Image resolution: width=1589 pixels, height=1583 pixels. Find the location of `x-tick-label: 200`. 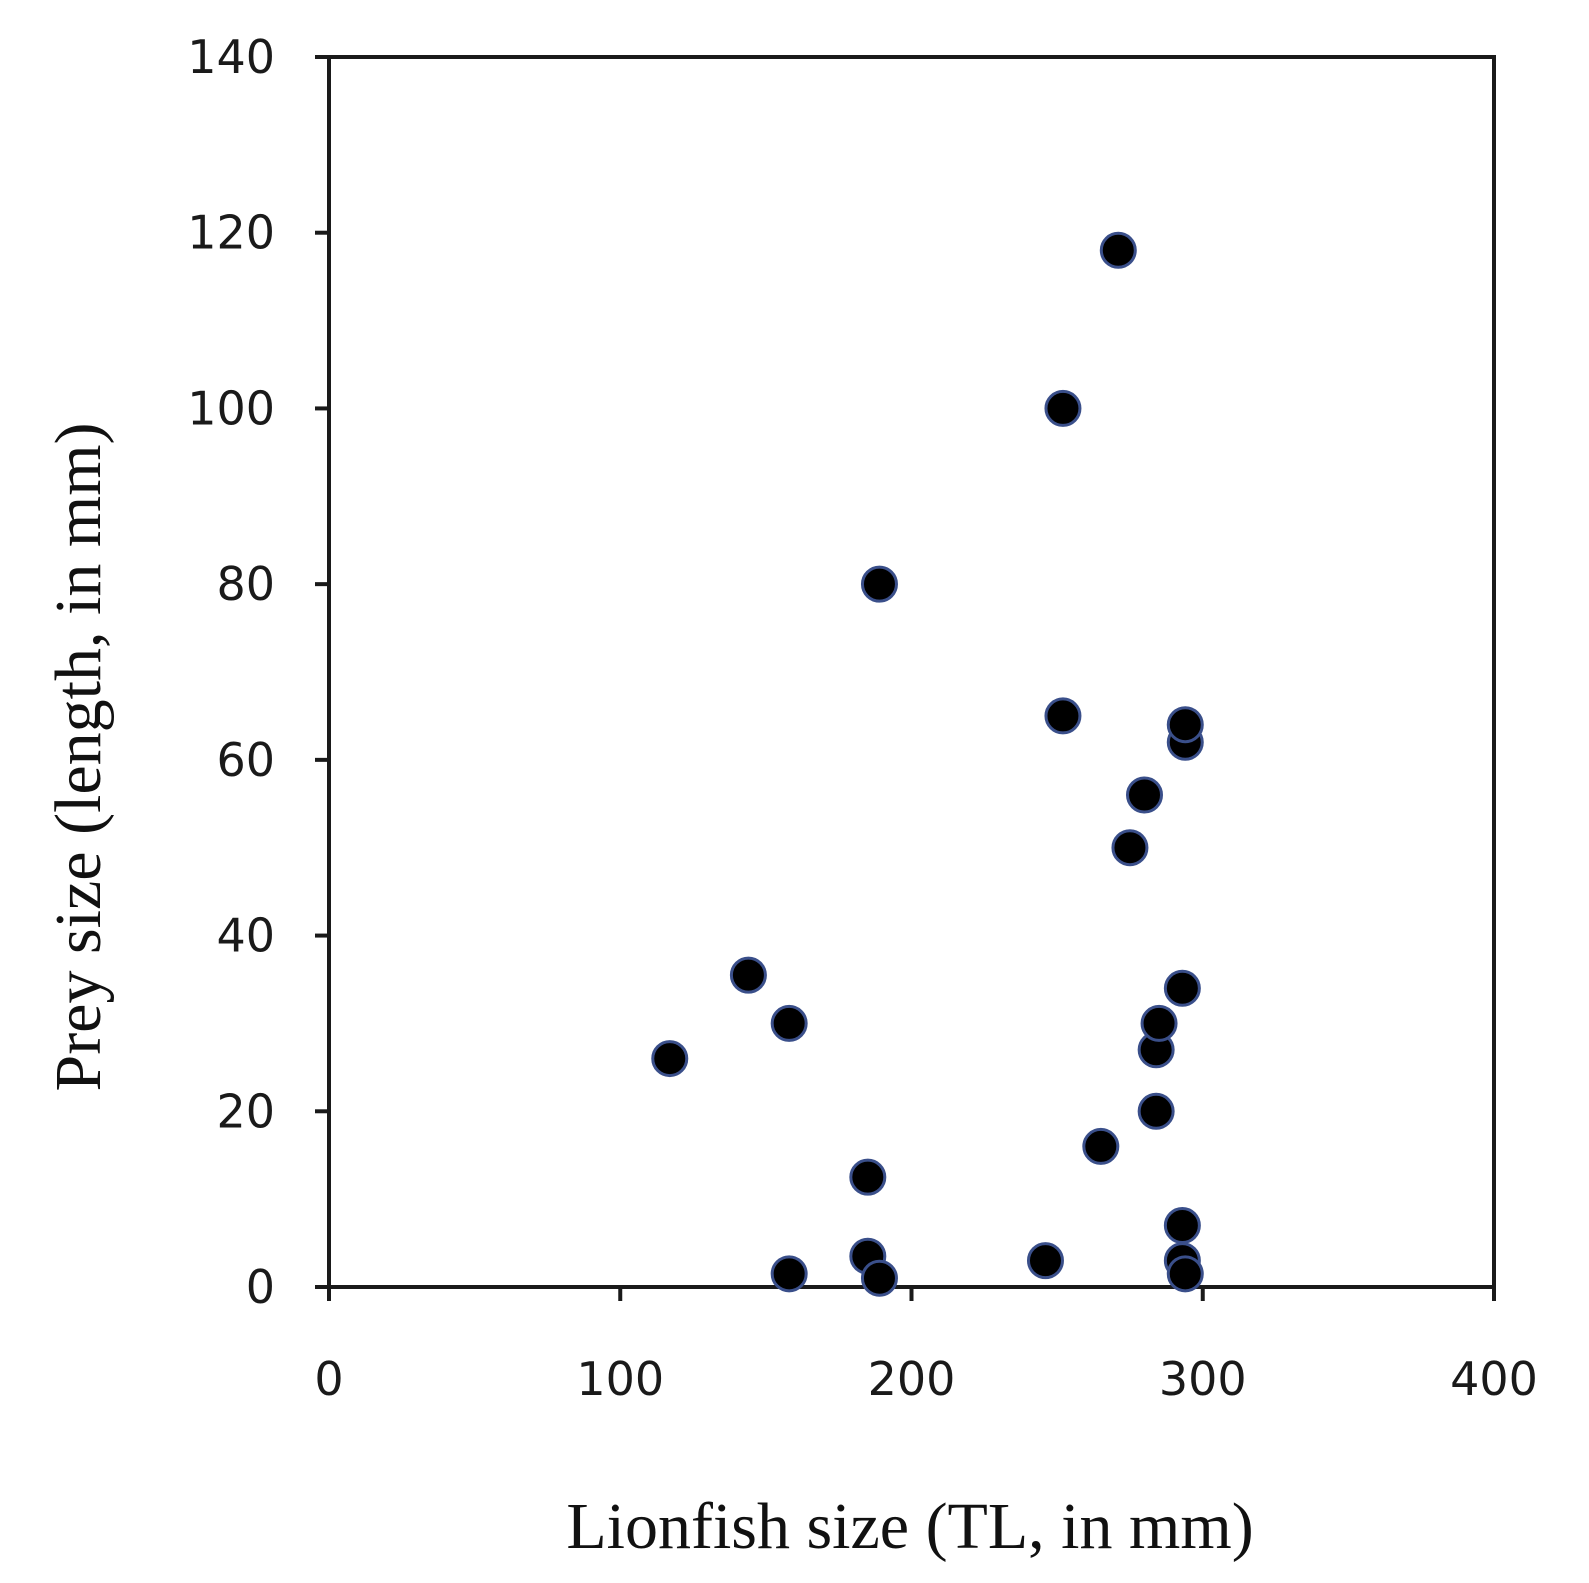

x-tick-label: 200 is located at coordinates (912, 1379).